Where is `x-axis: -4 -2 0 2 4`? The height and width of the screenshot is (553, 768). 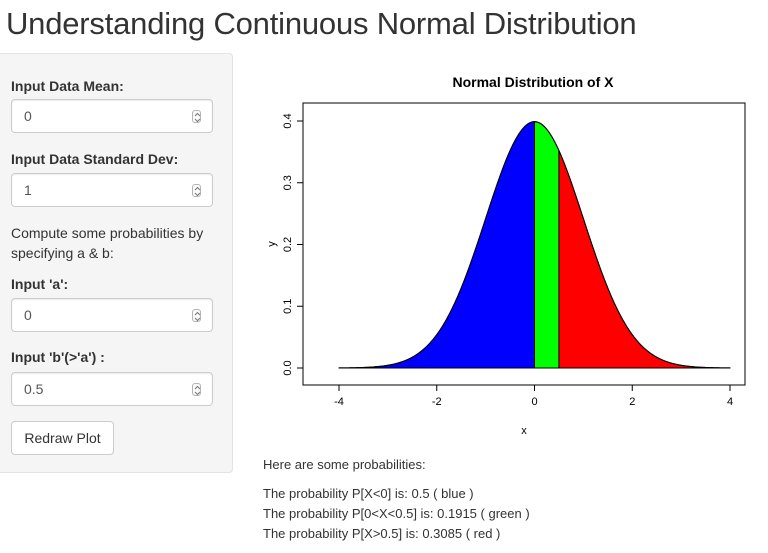
x-axis: -4 -2 0 2 4 is located at coordinates (533, 396).